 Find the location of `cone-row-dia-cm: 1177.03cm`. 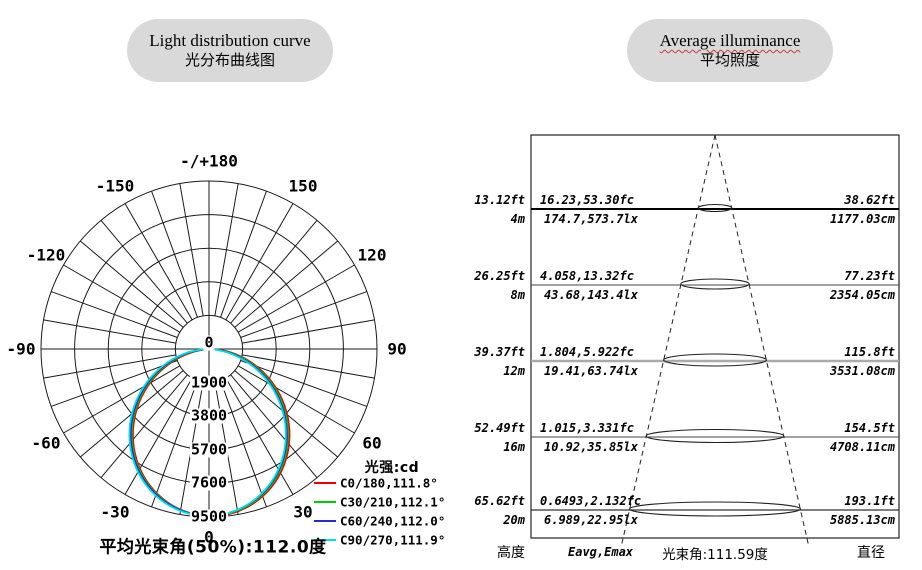

cone-row-dia-cm: 1177.03cm is located at coordinates (862, 219).